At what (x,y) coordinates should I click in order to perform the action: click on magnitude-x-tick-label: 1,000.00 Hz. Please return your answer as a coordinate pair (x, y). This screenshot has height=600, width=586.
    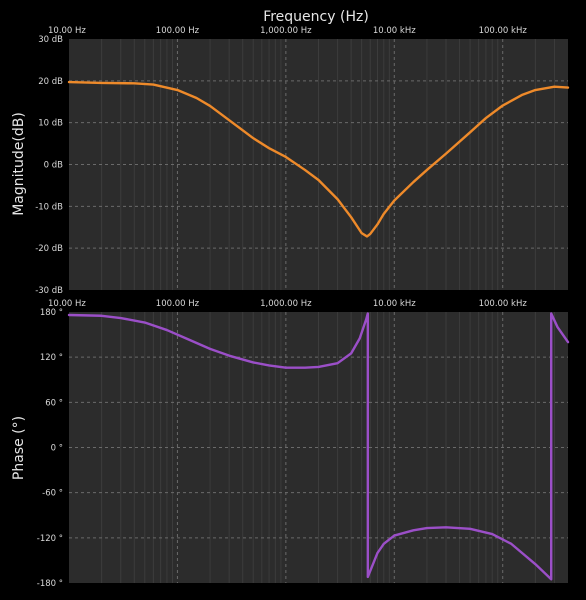
    Looking at the image, I should click on (286, 31).